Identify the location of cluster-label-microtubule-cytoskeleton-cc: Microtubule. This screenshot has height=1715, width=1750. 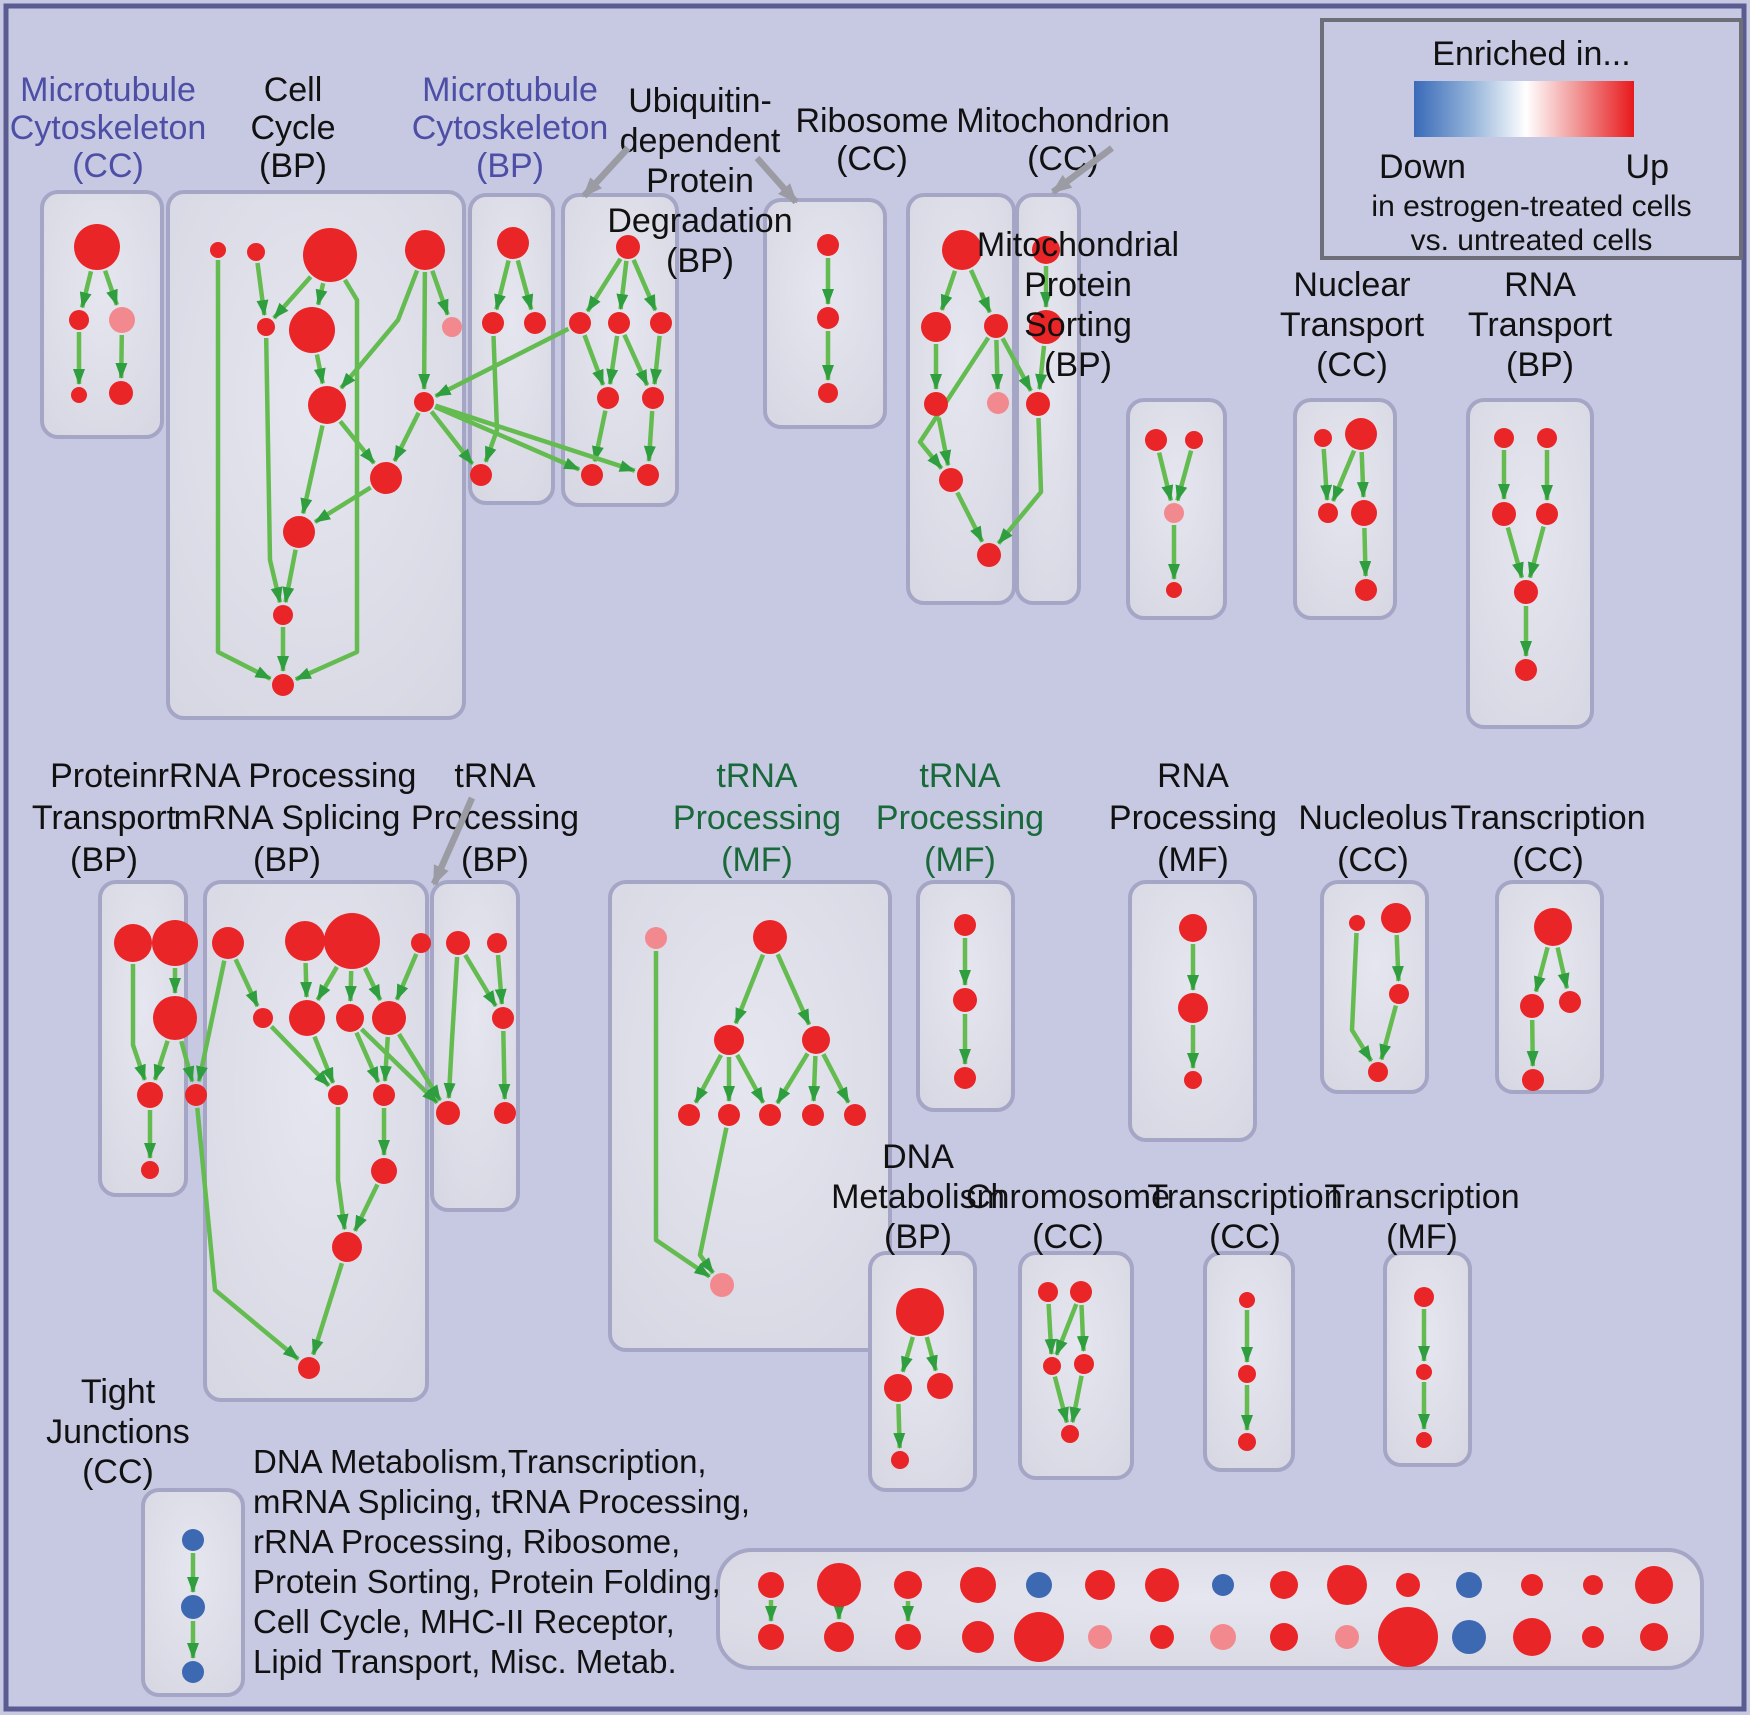
(108, 90).